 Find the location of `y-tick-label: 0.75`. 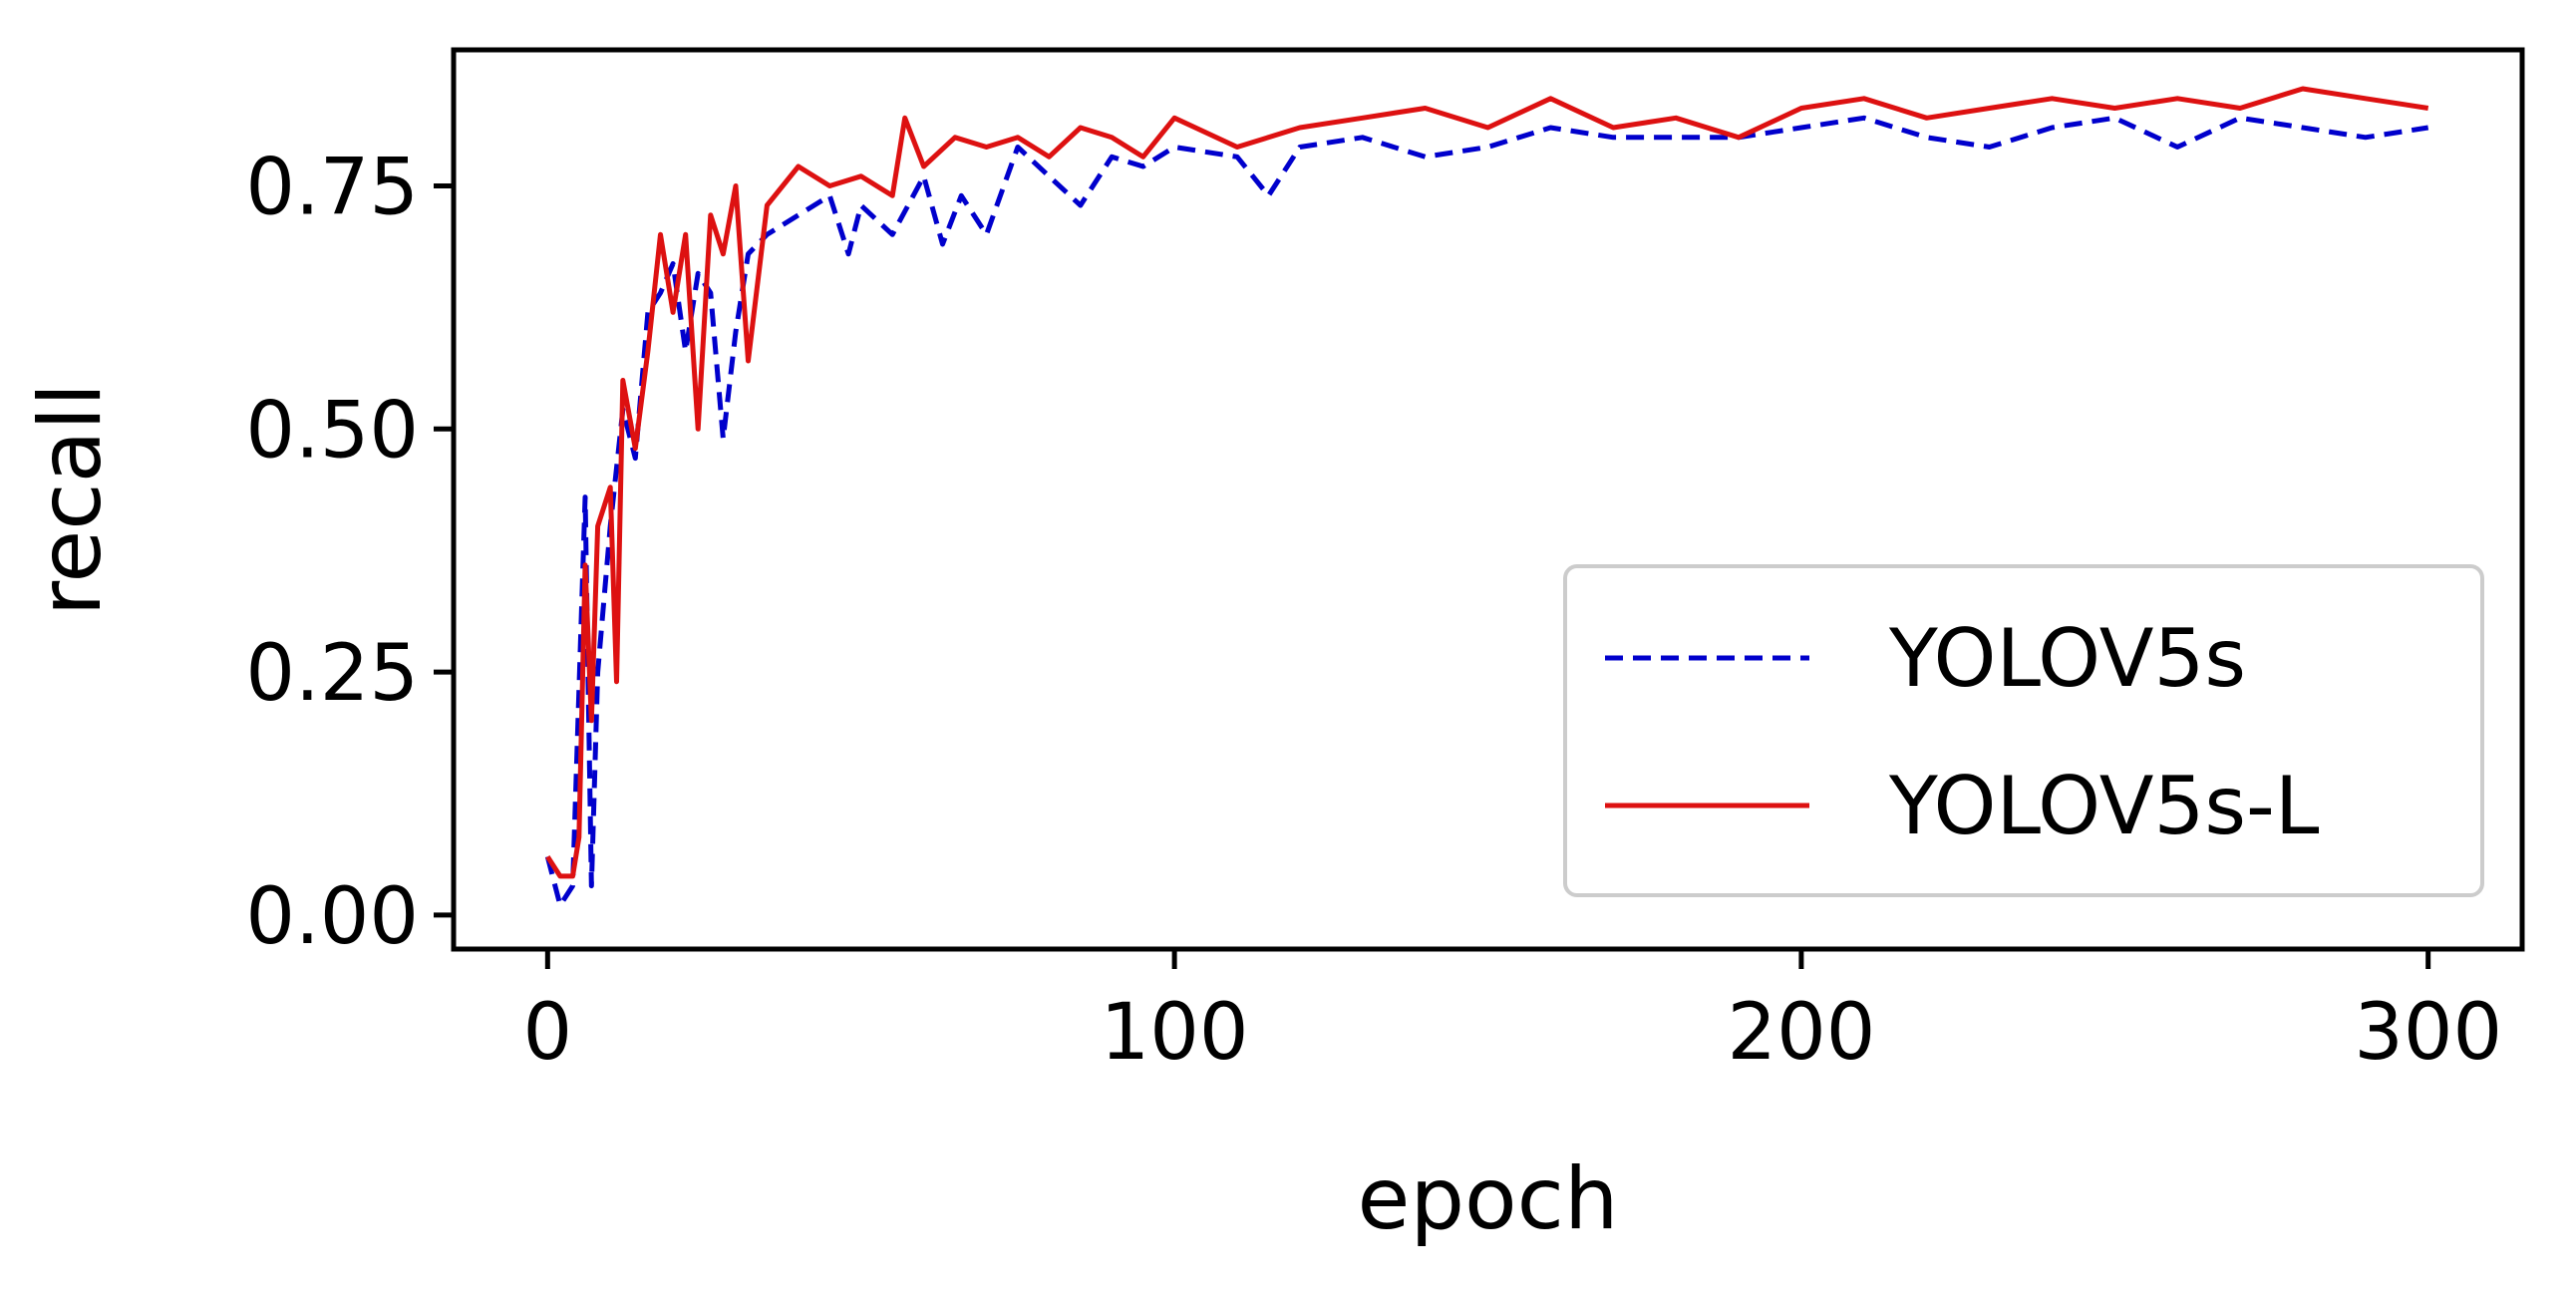

y-tick-label: 0.75 is located at coordinates (332, 188).